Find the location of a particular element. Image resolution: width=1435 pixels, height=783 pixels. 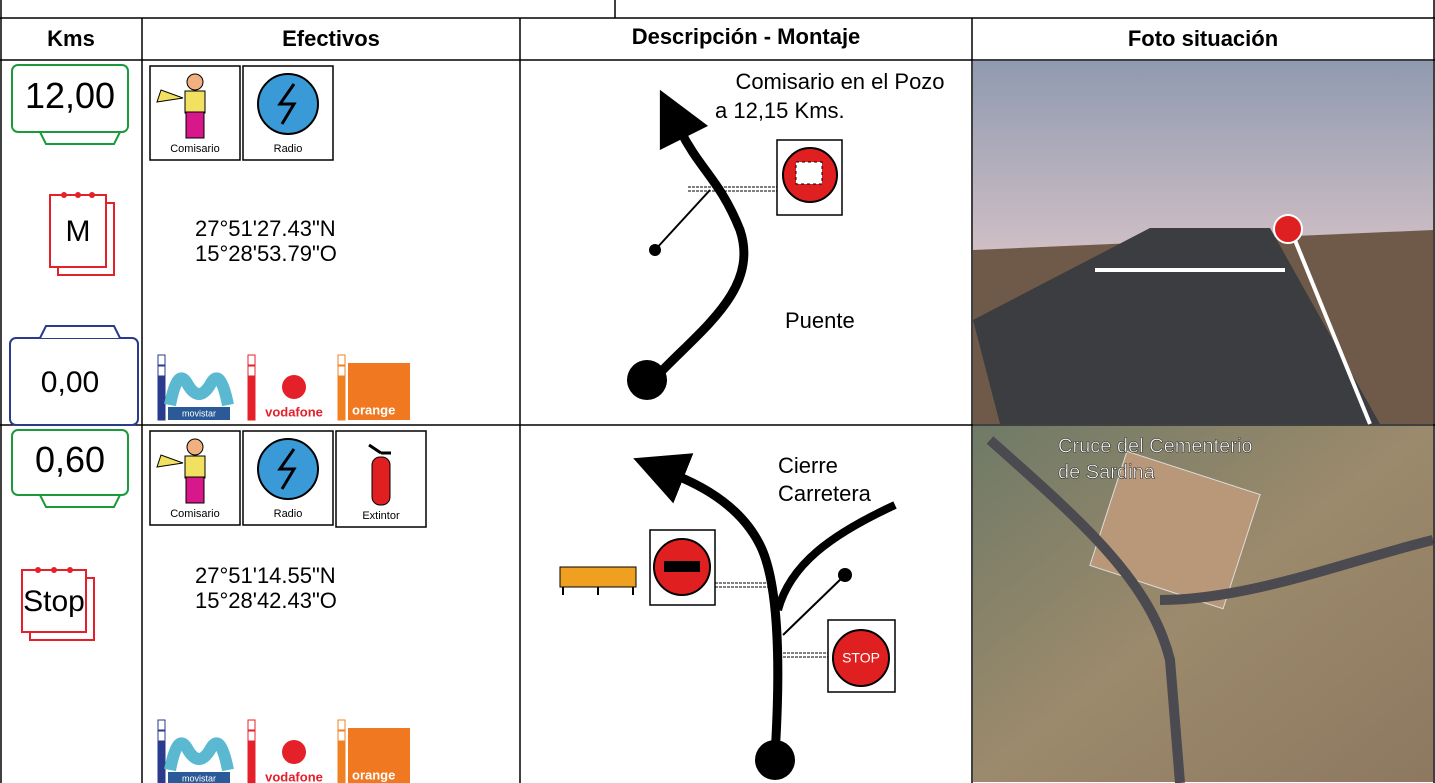

operator-name: vodafone is located at coordinates (294, 411).